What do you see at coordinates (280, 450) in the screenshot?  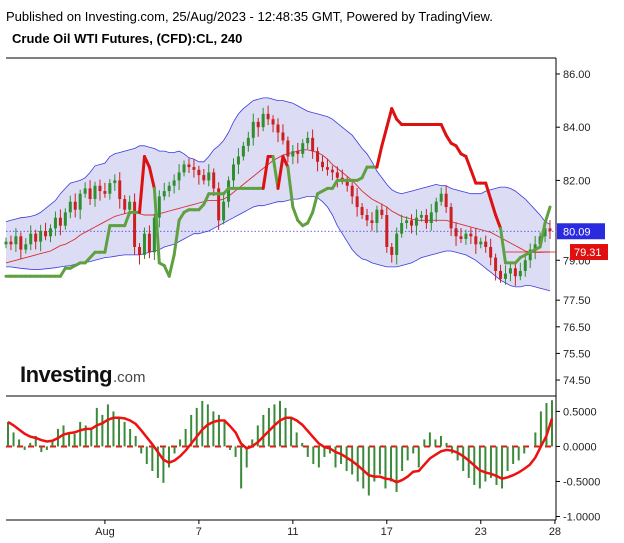 I see `signal-line` at bounding box center [280, 450].